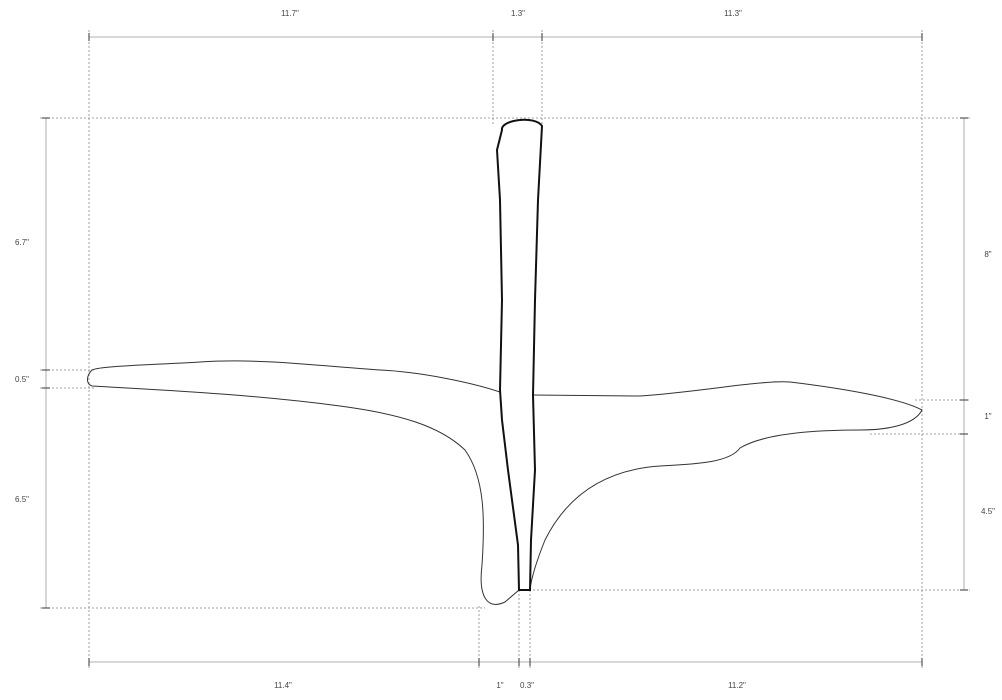 The image size is (1002, 700). What do you see at coordinates (518, 13) in the screenshot?
I see `dimension-label: 1.3"` at bounding box center [518, 13].